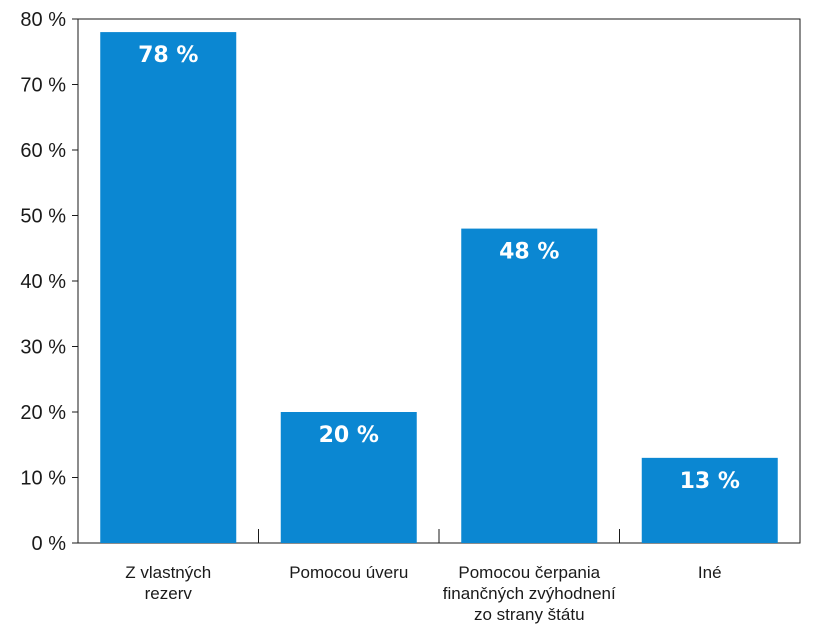  I want to click on x-category-label: Iné, so click(710, 572).